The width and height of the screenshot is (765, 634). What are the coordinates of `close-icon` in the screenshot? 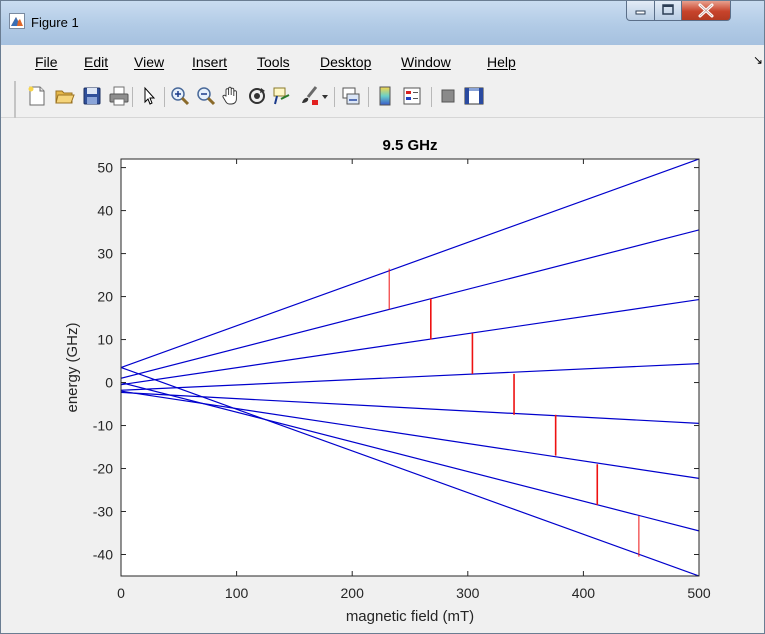 It's located at (706, 10).